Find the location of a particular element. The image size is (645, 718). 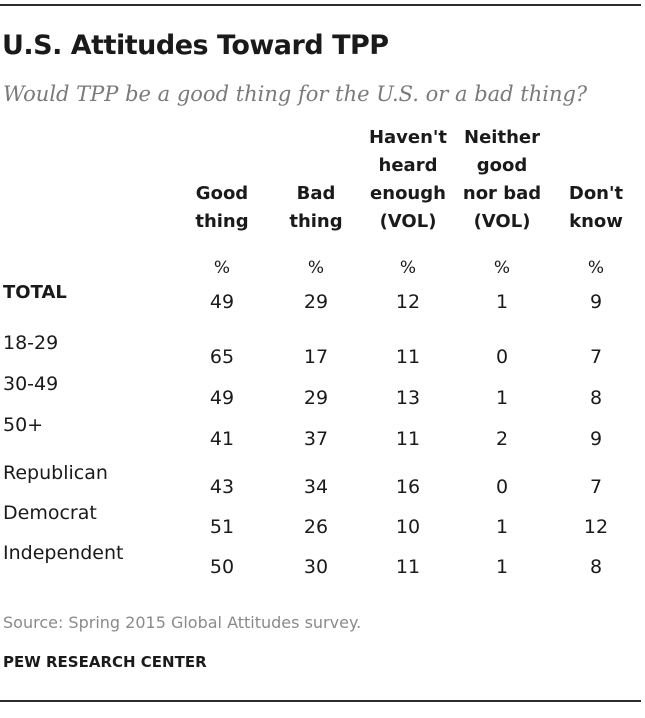

table-cell: 17 is located at coordinates (316, 357).